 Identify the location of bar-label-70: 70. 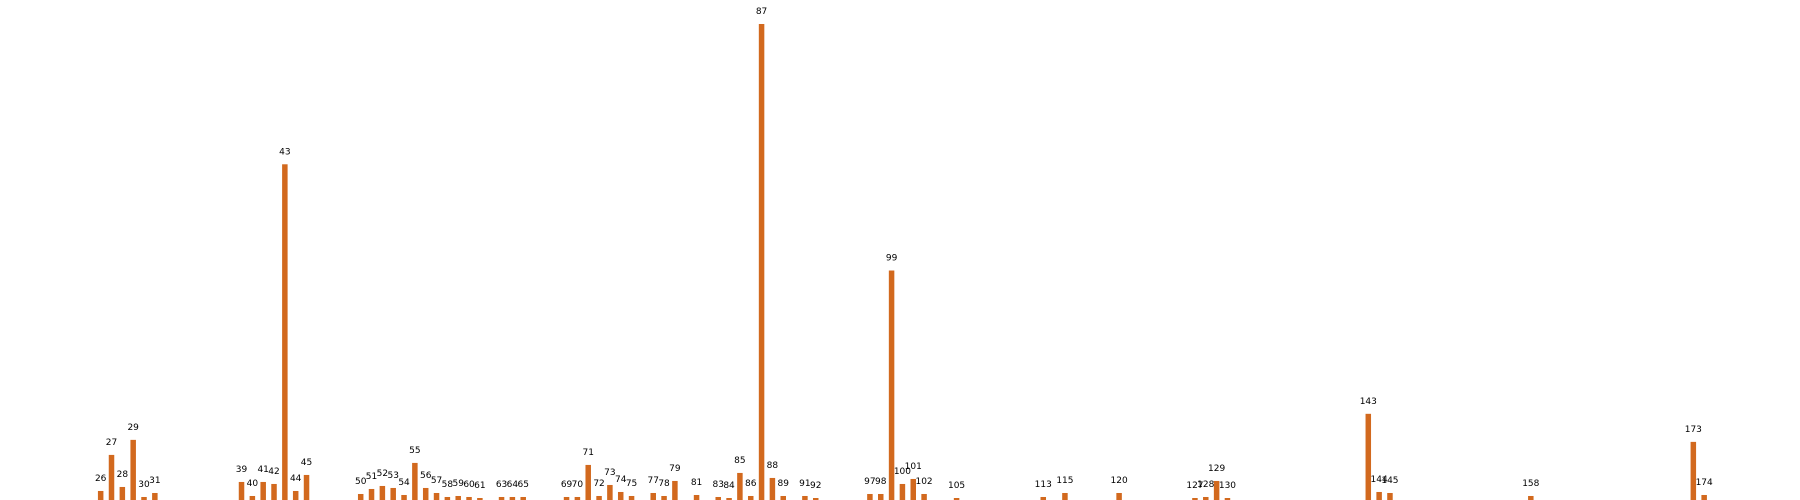
(578, 485).